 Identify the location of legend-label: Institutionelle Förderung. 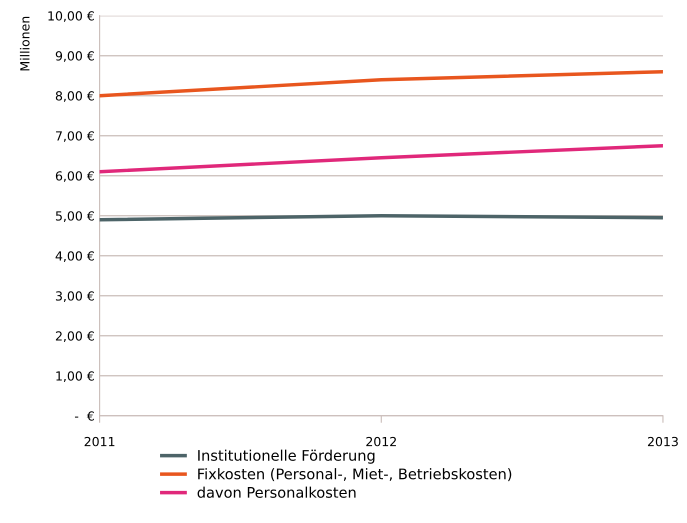
(286, 457).